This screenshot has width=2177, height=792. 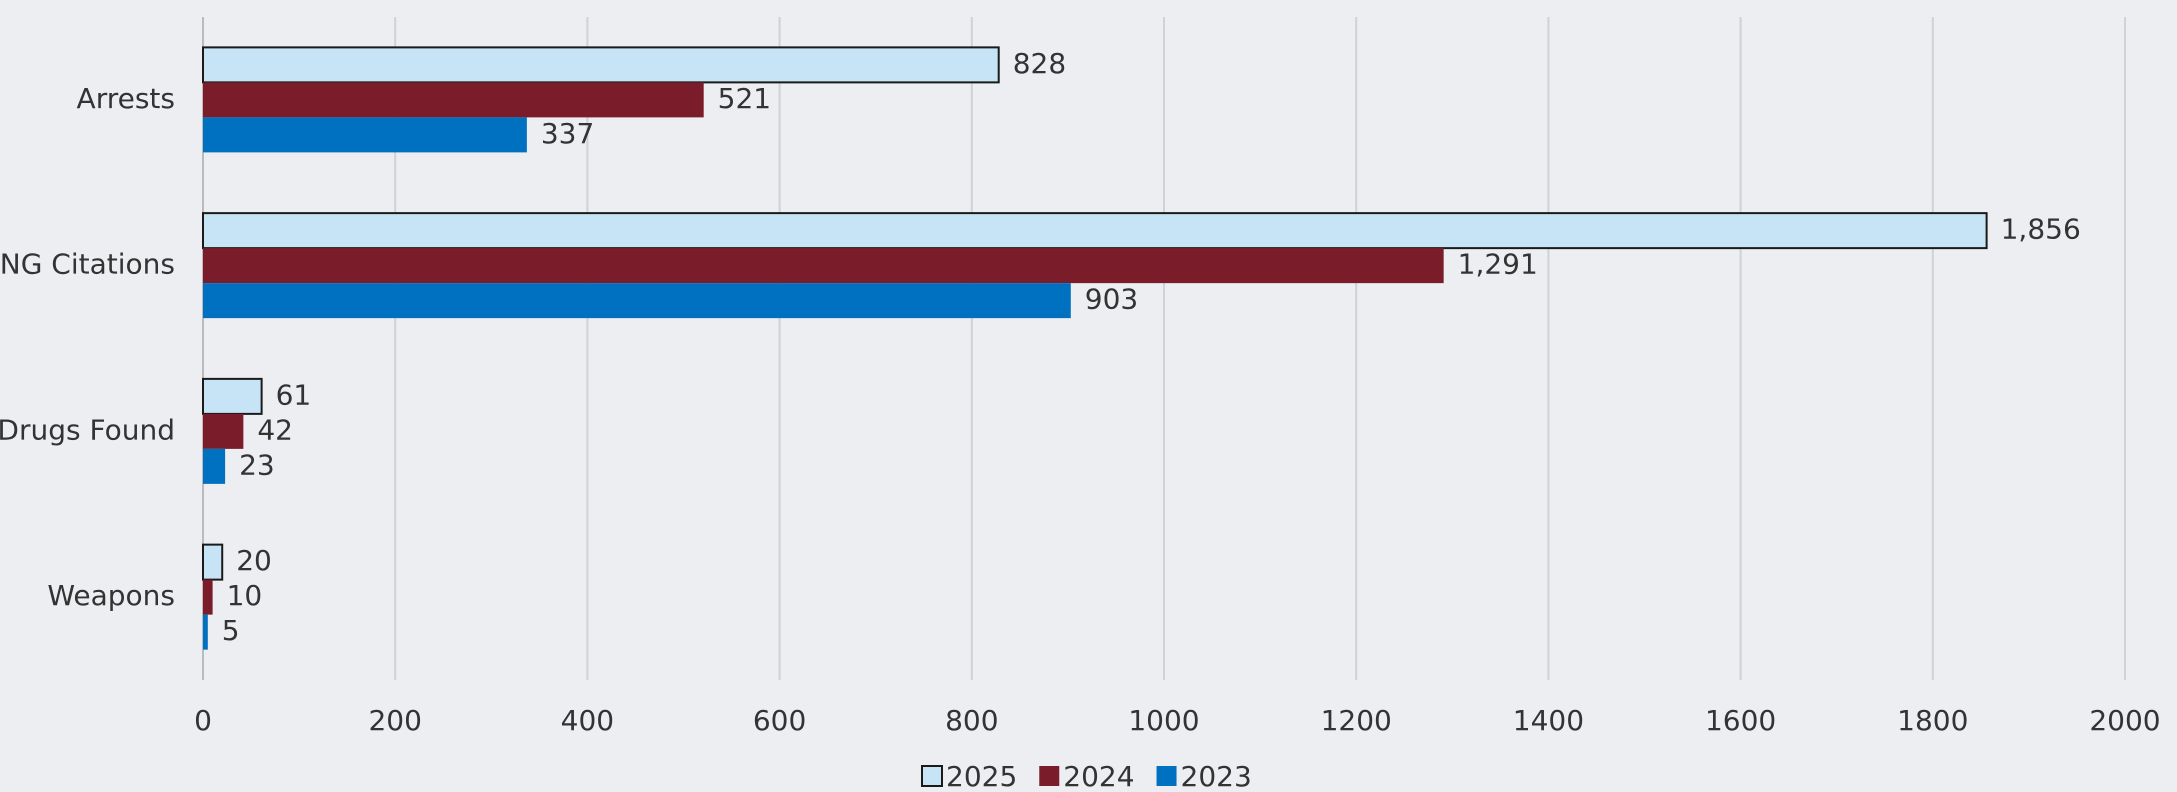 I want to click on y-tick-label: Weapons, so click(x=111, y=595).